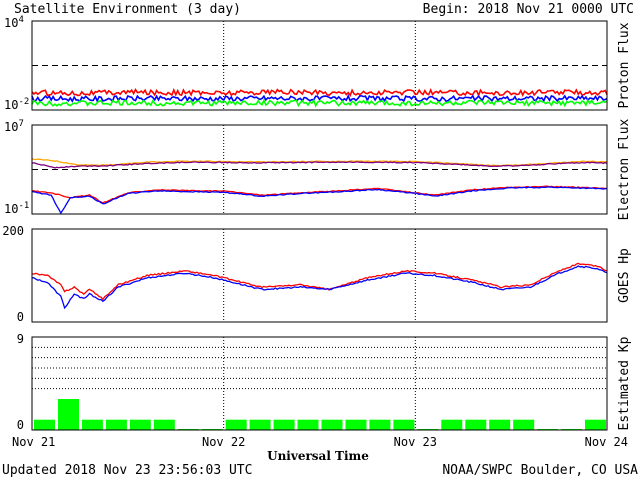 Image resolution: width=640 pixels, height=480 pixels. Describe the element at coordinates (319, 281) in the screenshot. I see `goes-hp-series-red` at that location.